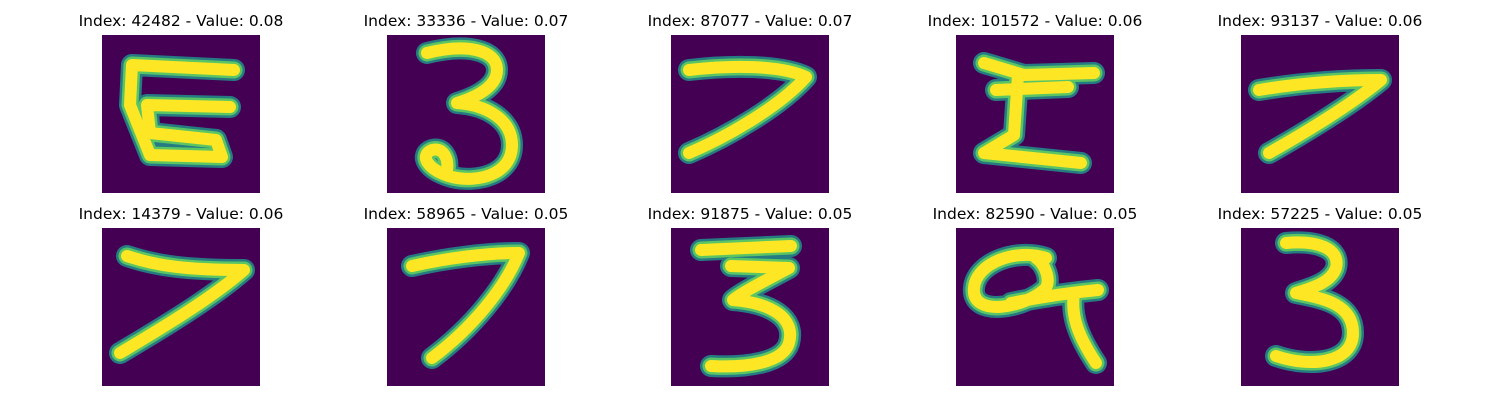 This screenshot has width=1500, height=400. I want to click on digit-panel-2: Index: 33336 - Value: 0.07, so click(466, 102).